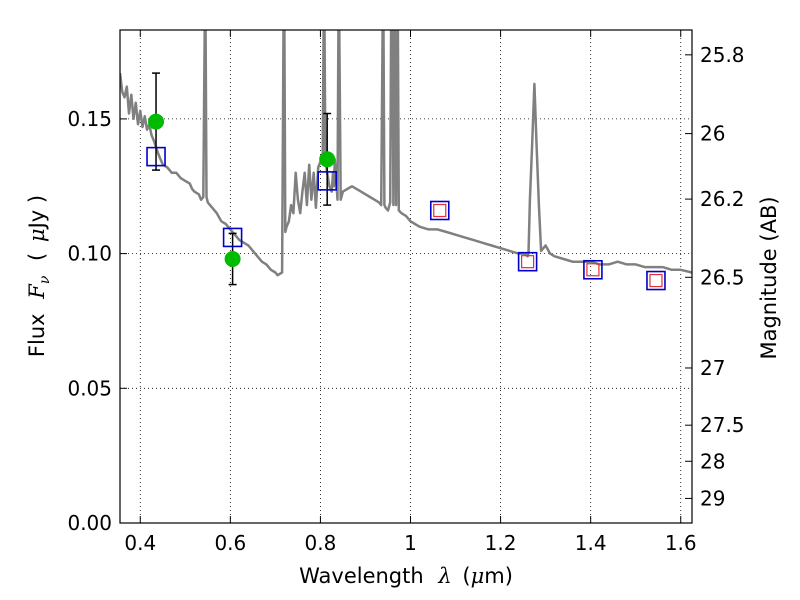  Describe the element at coordinates (722, 199) in the screenshot. I see `y2-tick-label: 26.2` at that location.